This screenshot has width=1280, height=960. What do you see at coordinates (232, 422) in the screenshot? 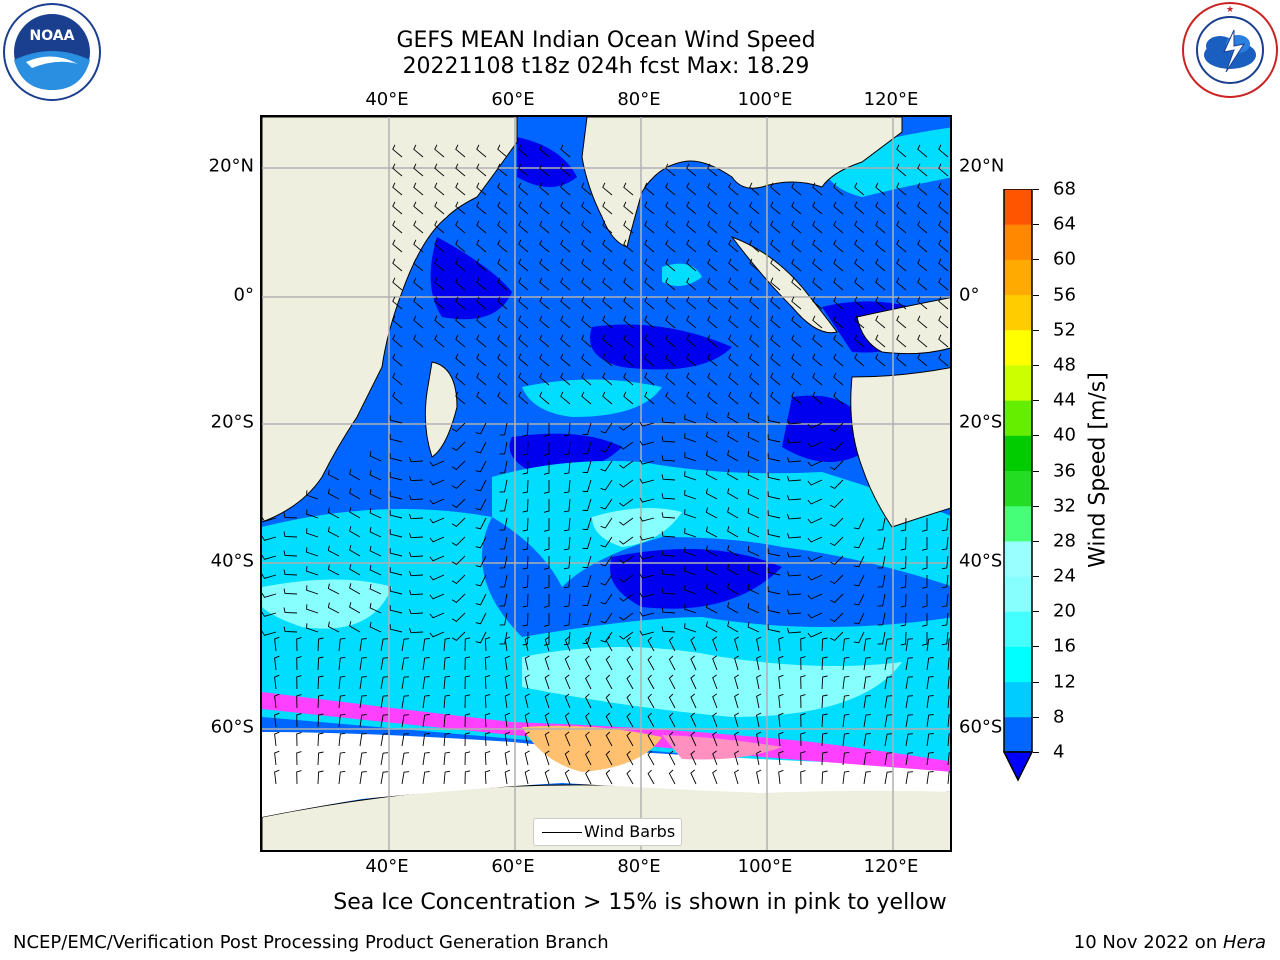
I see `lat-tick-left-20s: 20°S` at bounding box center [232, 422].